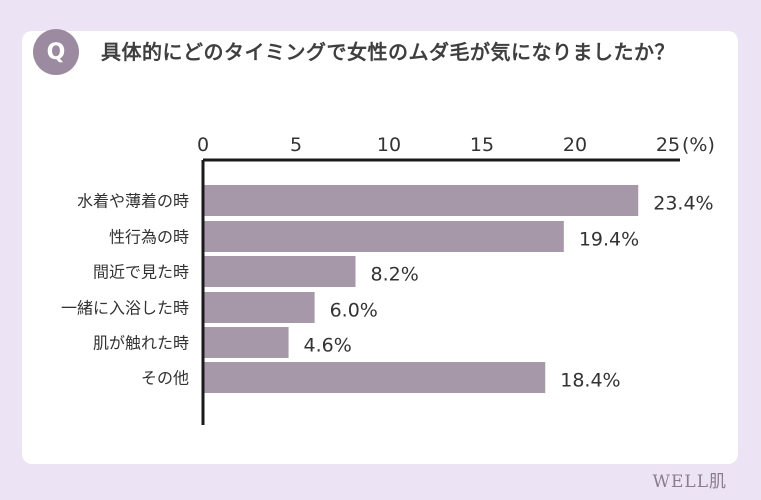 The height and width of the screenshot is (500, 761). I want to click on x-unit-label: (%), so click(698, 145).